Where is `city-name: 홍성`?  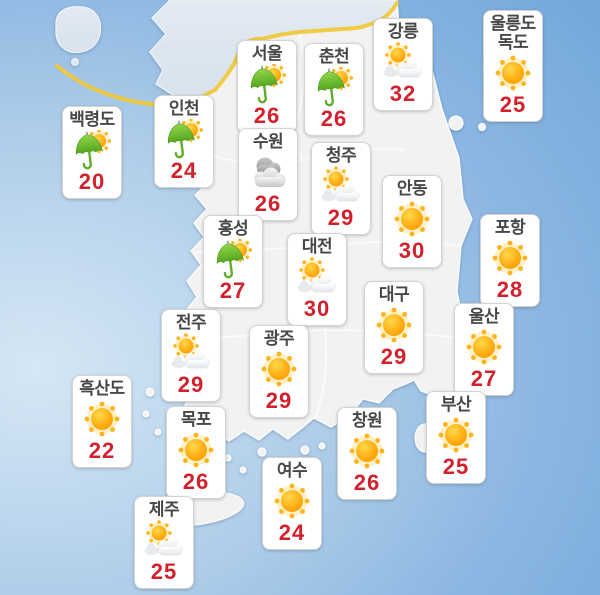 city-name: 홍성 is located at coordinates (233, 228).